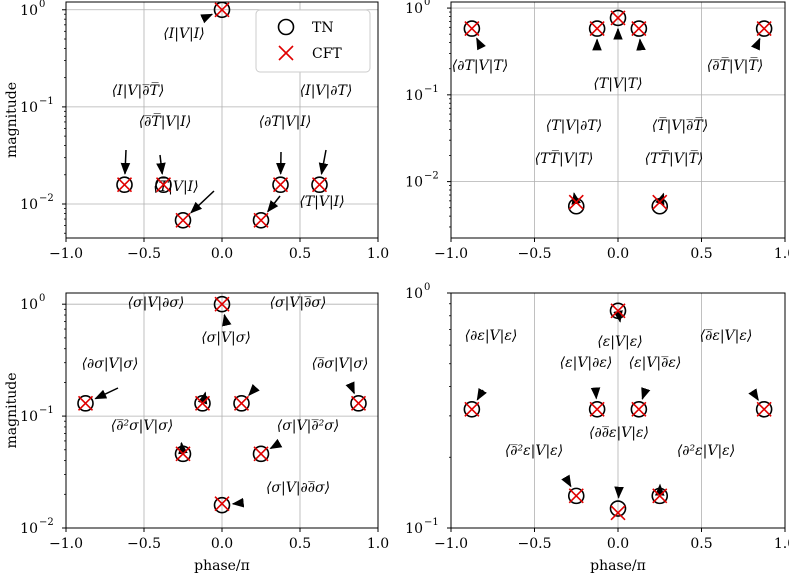 The width and height of the screenshot is (789, 580). Describe the element at coordinates (321, 202) in the screenshot. I see `annotation-label: ⟨T|V|I⟩` at that location.